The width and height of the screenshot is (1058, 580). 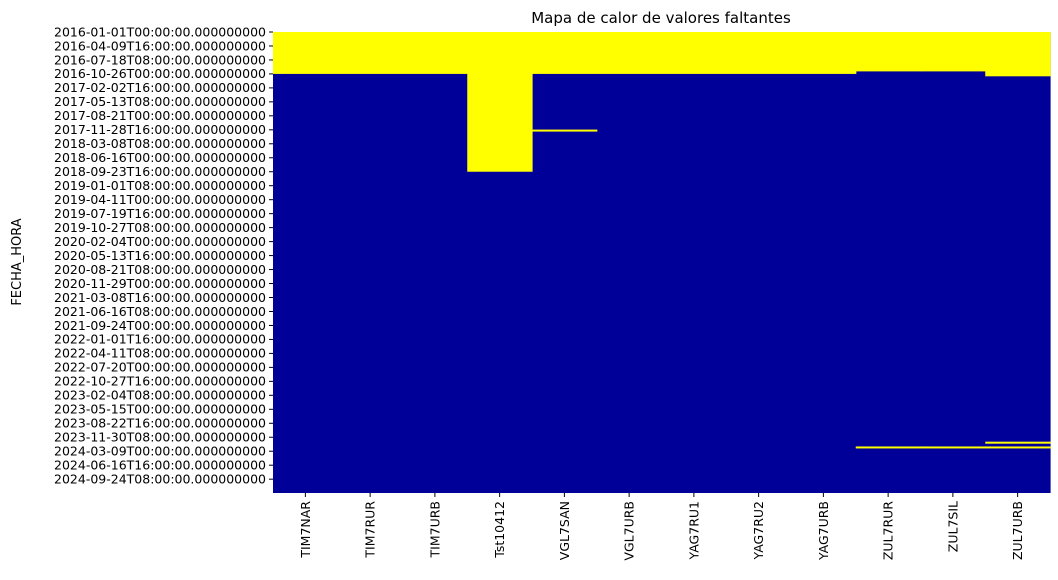 What do you see at coordinates (160, 199) in the screenshot?
I see `y-tick-label: 2019-04-11T00:00:00.000000000` at bounding box center [160, 199].